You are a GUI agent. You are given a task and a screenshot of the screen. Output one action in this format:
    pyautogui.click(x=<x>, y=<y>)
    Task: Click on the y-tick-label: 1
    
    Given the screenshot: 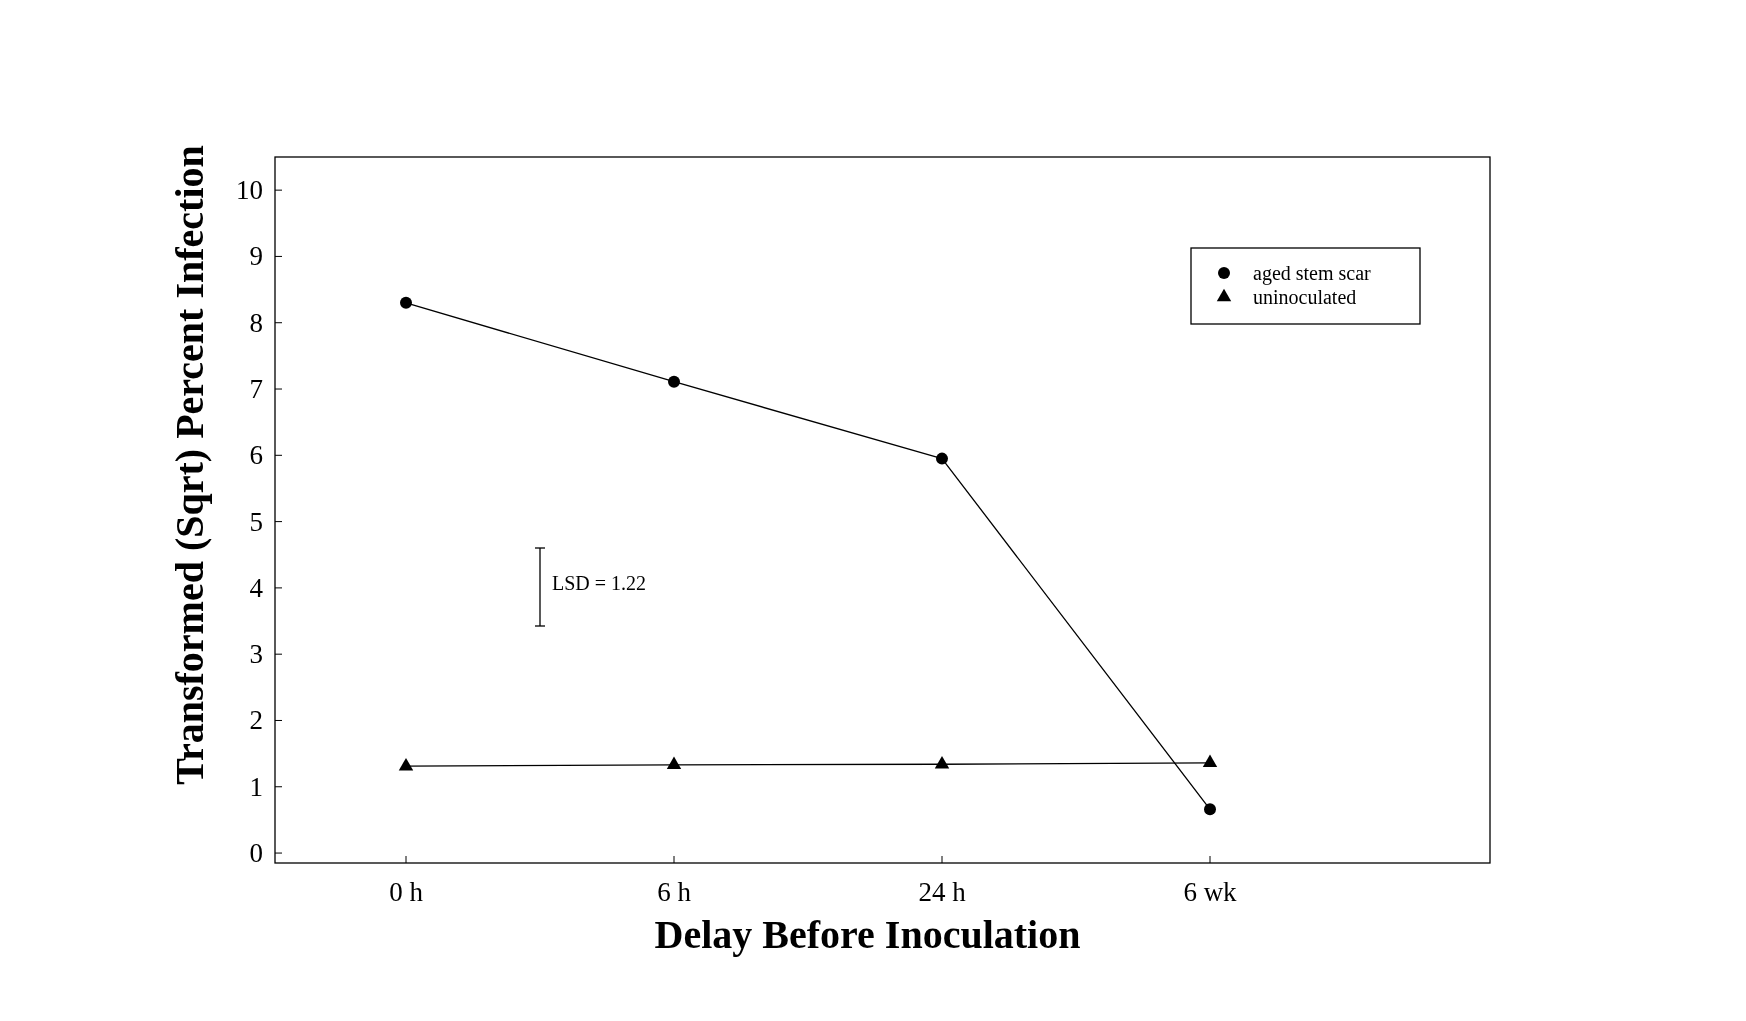 What is the action you would take?
    pyautogui.click(x=256, y=786)
    